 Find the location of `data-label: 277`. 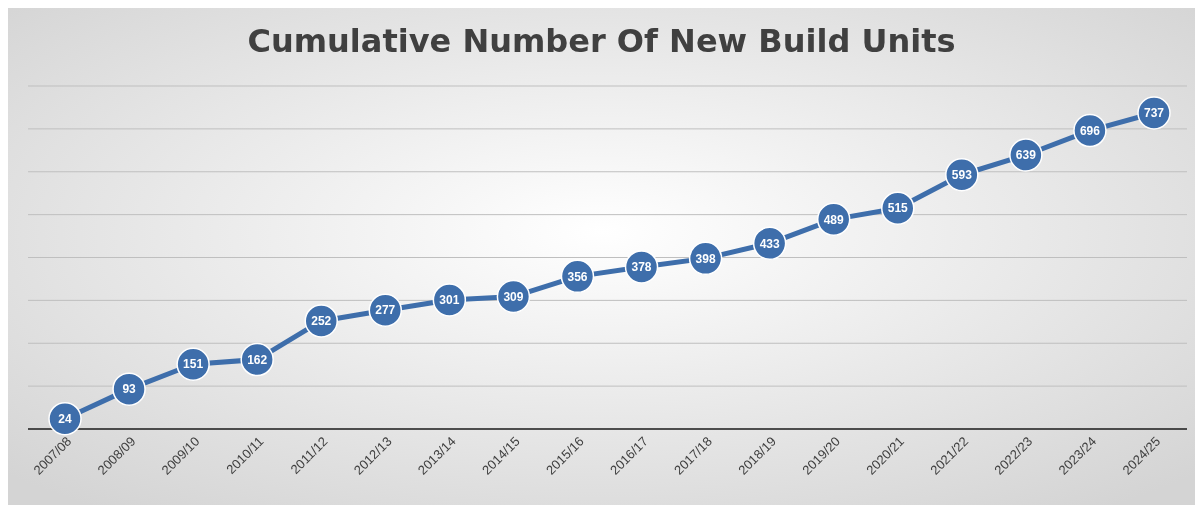

data-label: 277 is located at coordinates (385, 310).